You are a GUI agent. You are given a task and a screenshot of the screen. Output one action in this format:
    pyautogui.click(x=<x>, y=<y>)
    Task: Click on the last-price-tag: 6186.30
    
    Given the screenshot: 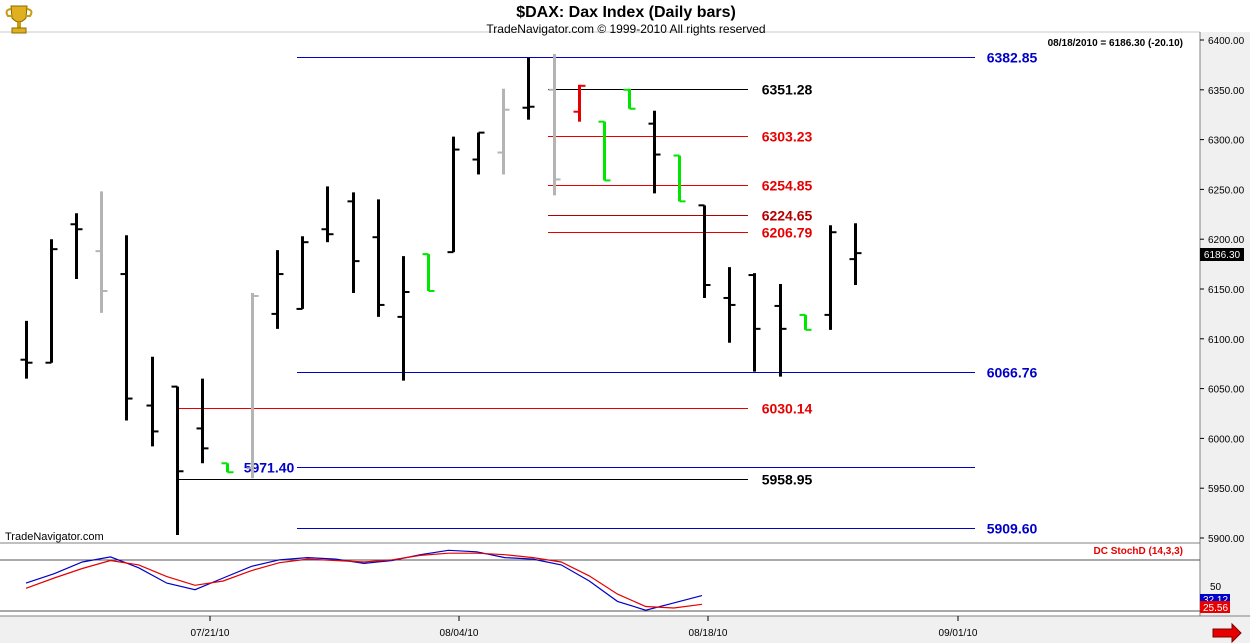 What is the action you would take?
    pyautogui.click(x=1222, y=255)
    